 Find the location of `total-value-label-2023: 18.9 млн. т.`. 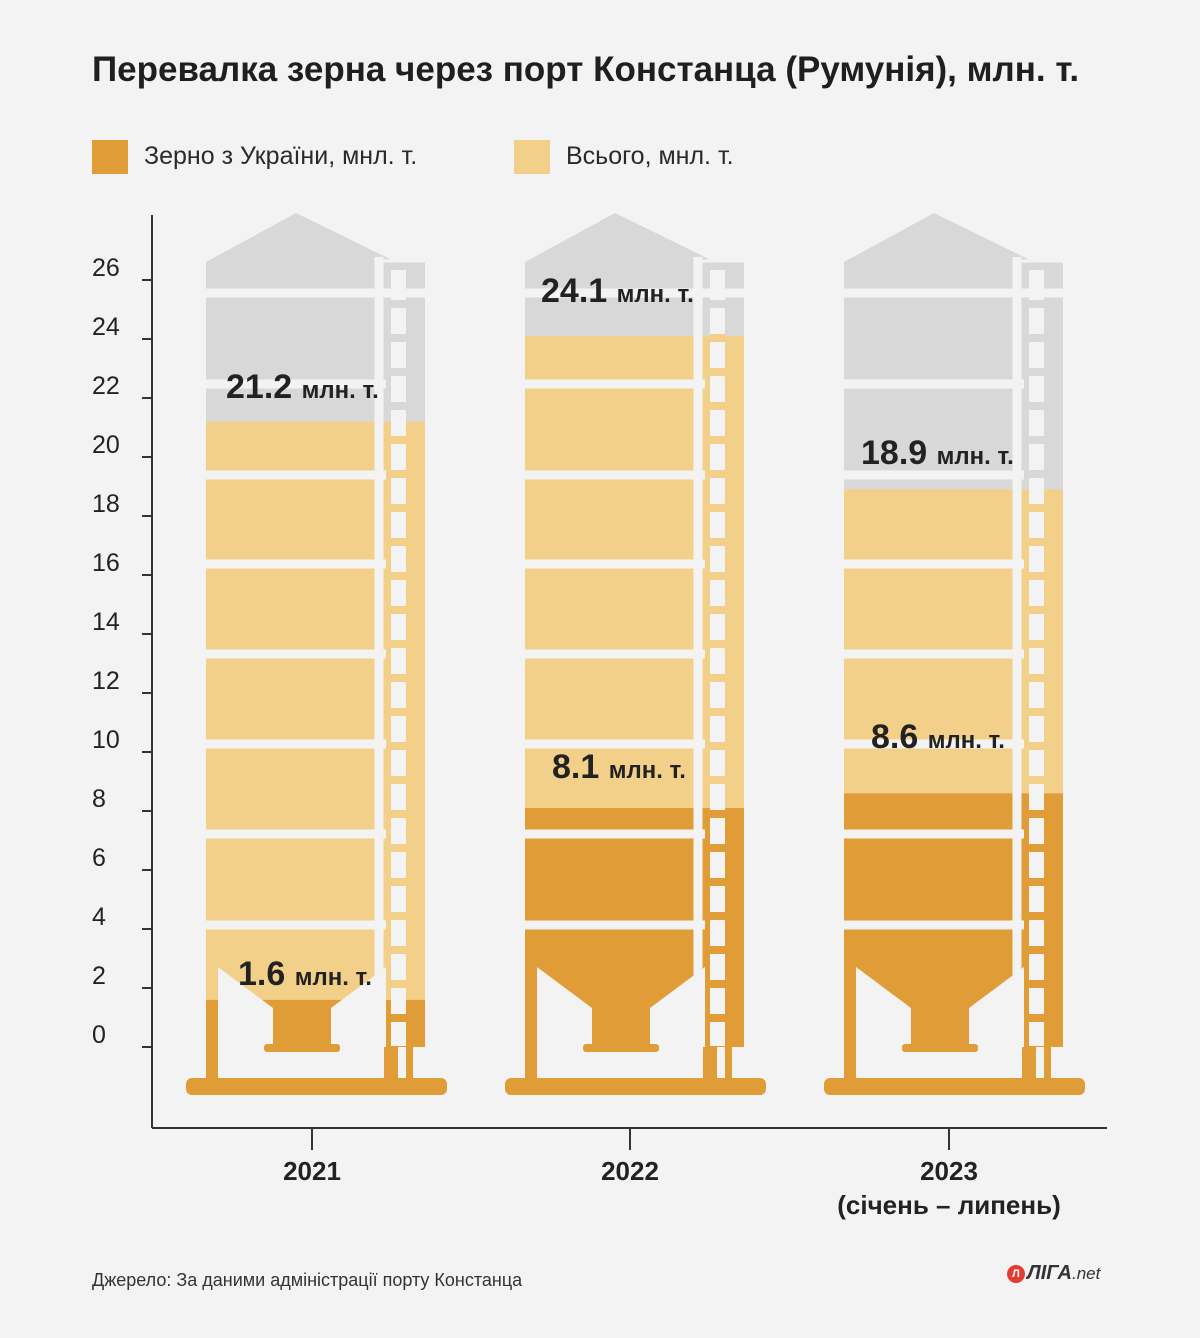

total-value-label-2023: 18.9 млн. т. is located at coordinates (937, 453).